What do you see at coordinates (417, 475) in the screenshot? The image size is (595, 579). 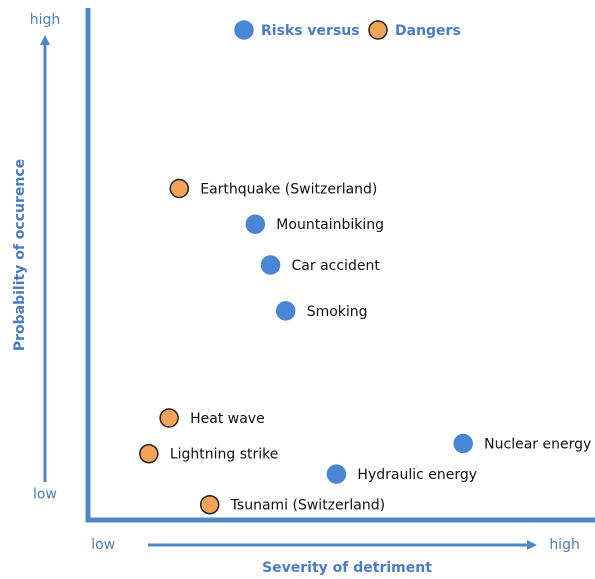 I see `point-label: Hydraulic energy` at bounding box center [417, 475].